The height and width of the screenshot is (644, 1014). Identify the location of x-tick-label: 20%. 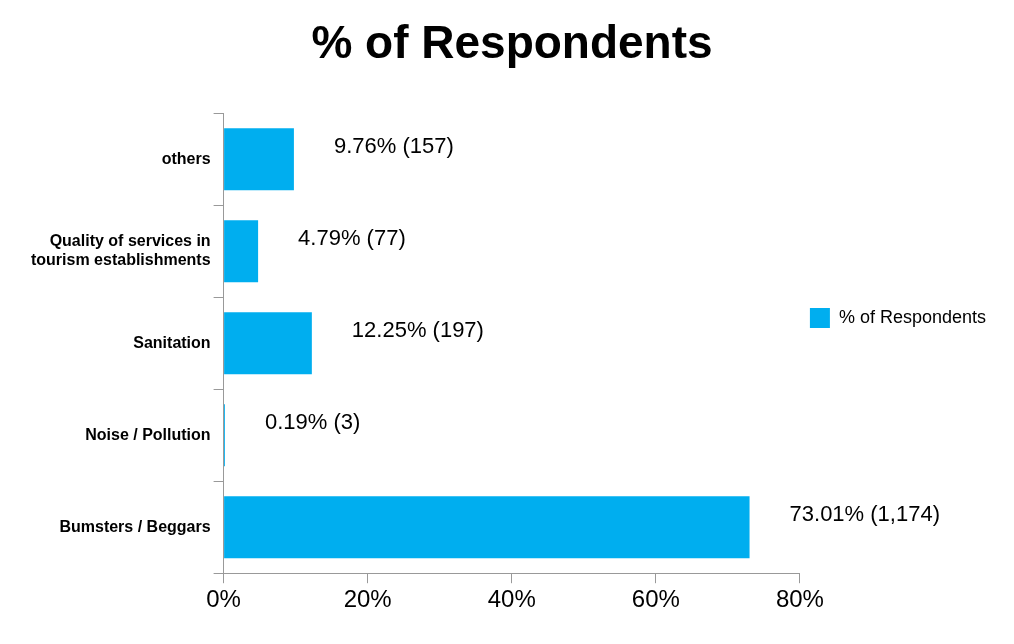
(367, 599).